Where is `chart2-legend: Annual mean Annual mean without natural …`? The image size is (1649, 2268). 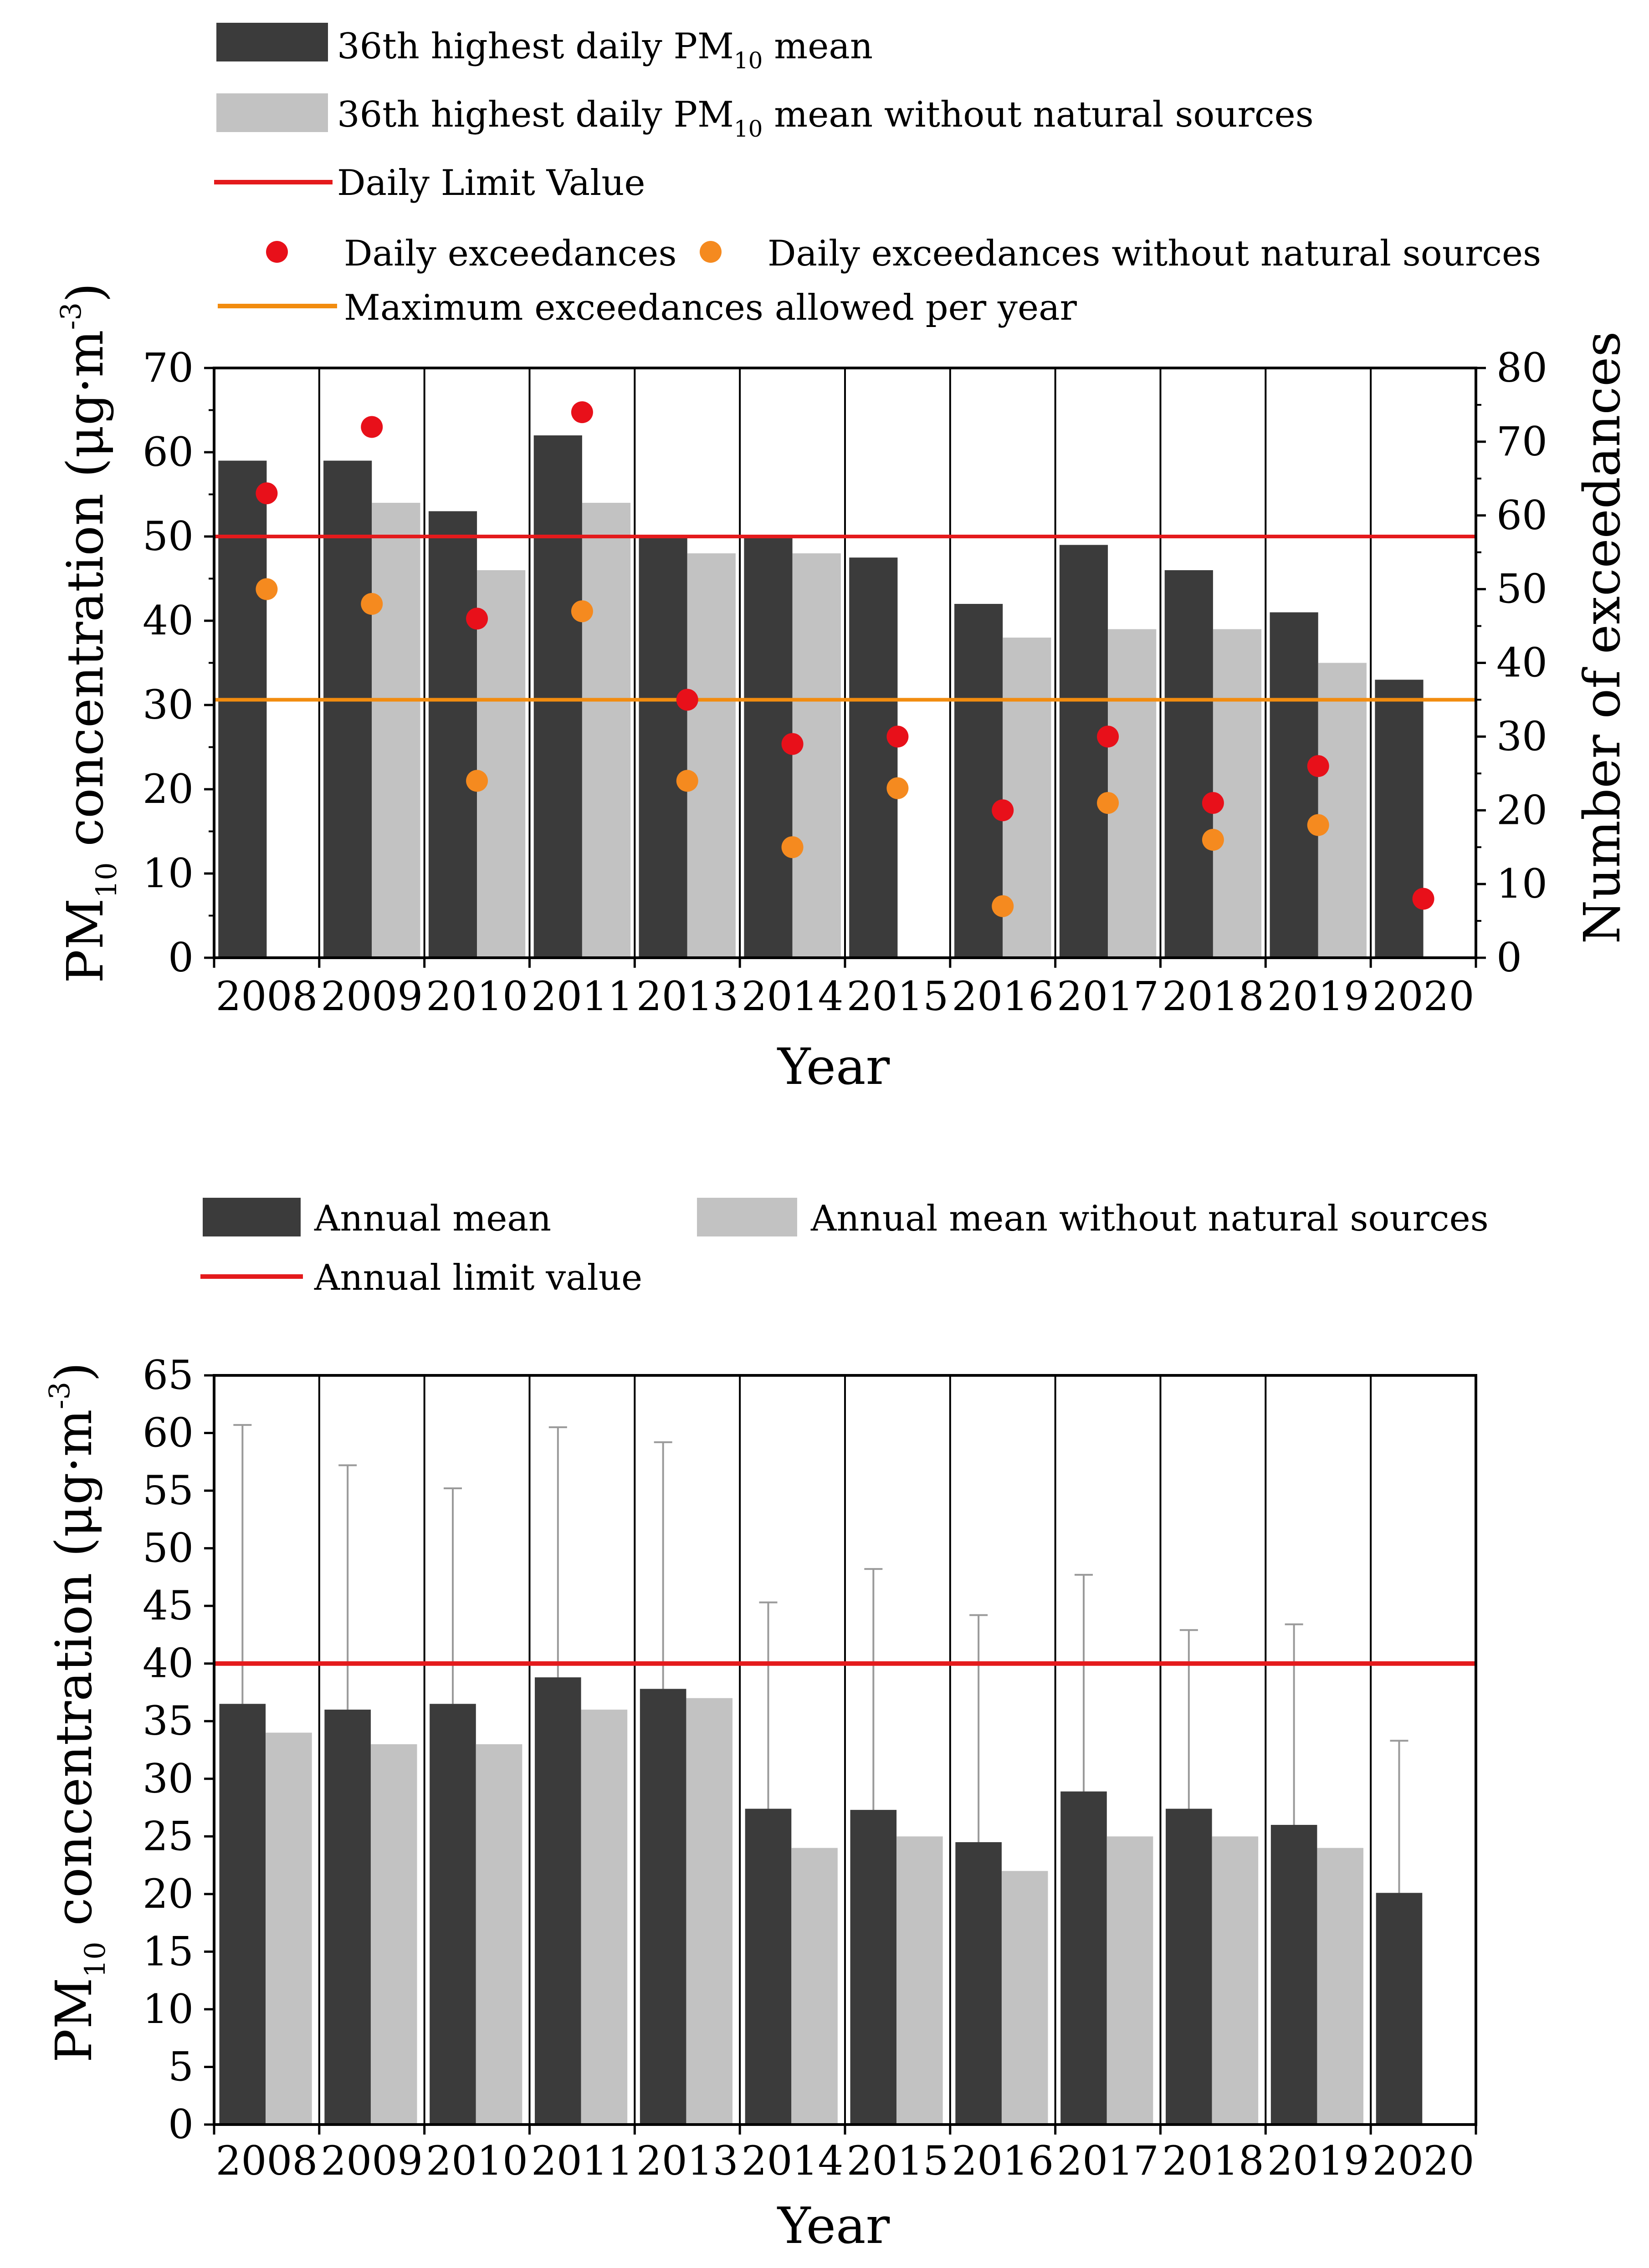
chart2-legend: Annual mean Annual mean without natural … is located at coordinates (844, 1248).